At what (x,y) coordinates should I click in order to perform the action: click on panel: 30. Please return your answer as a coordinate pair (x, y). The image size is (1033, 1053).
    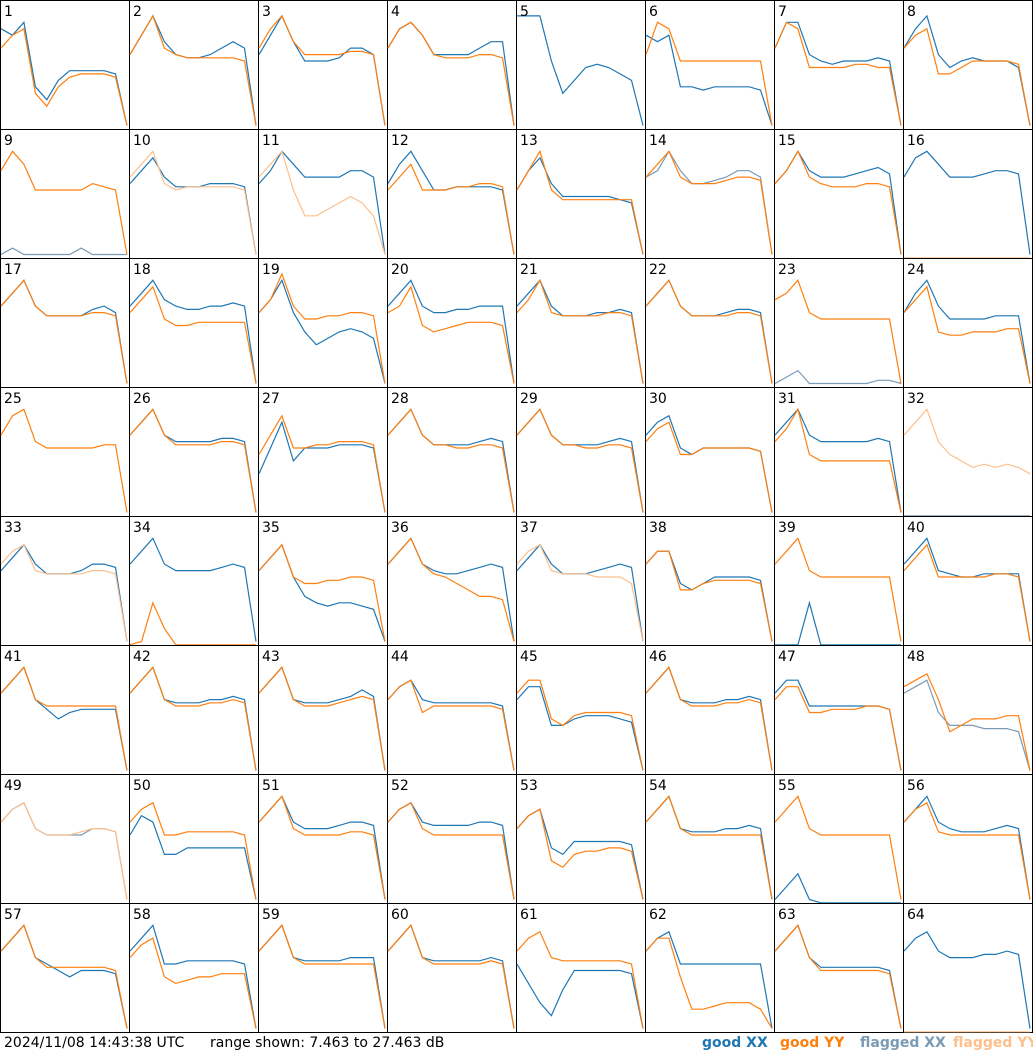
    Looking at the image, I should click on (710, 452).